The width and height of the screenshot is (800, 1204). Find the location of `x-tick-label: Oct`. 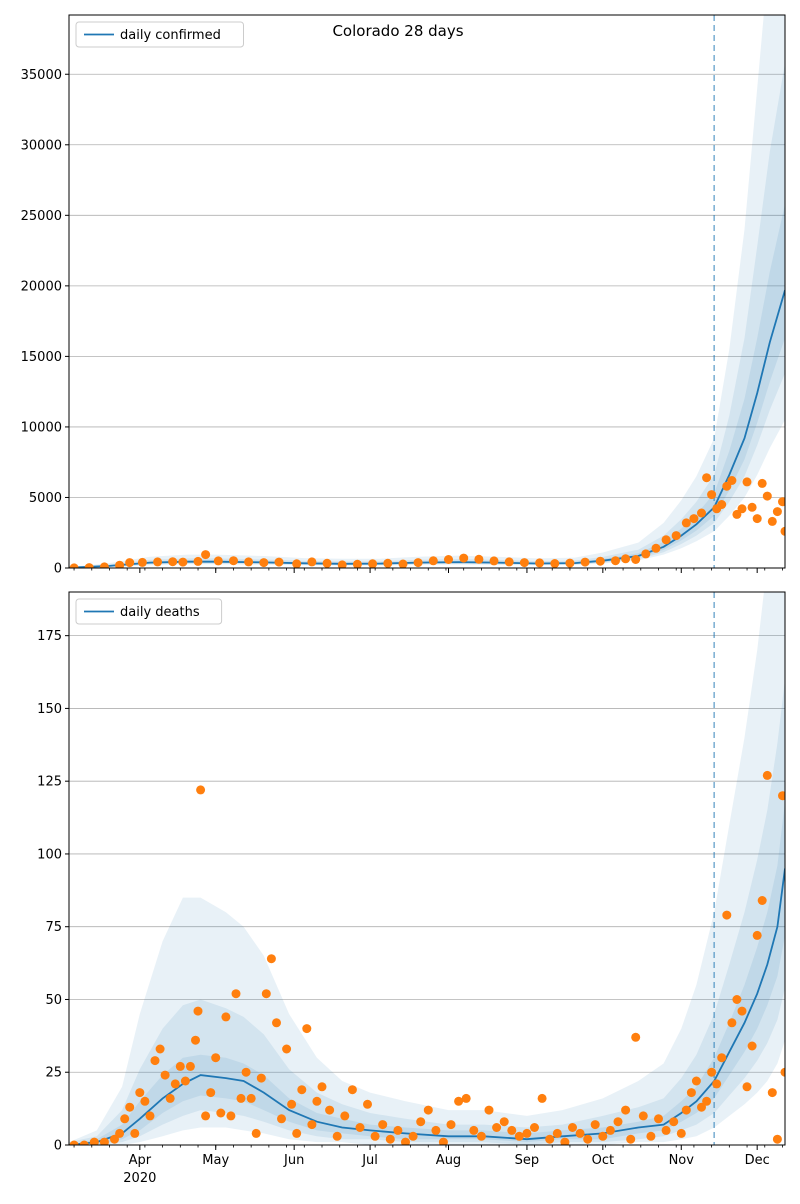

x-tick-label: Oct is located at coordinates (603, 1160).